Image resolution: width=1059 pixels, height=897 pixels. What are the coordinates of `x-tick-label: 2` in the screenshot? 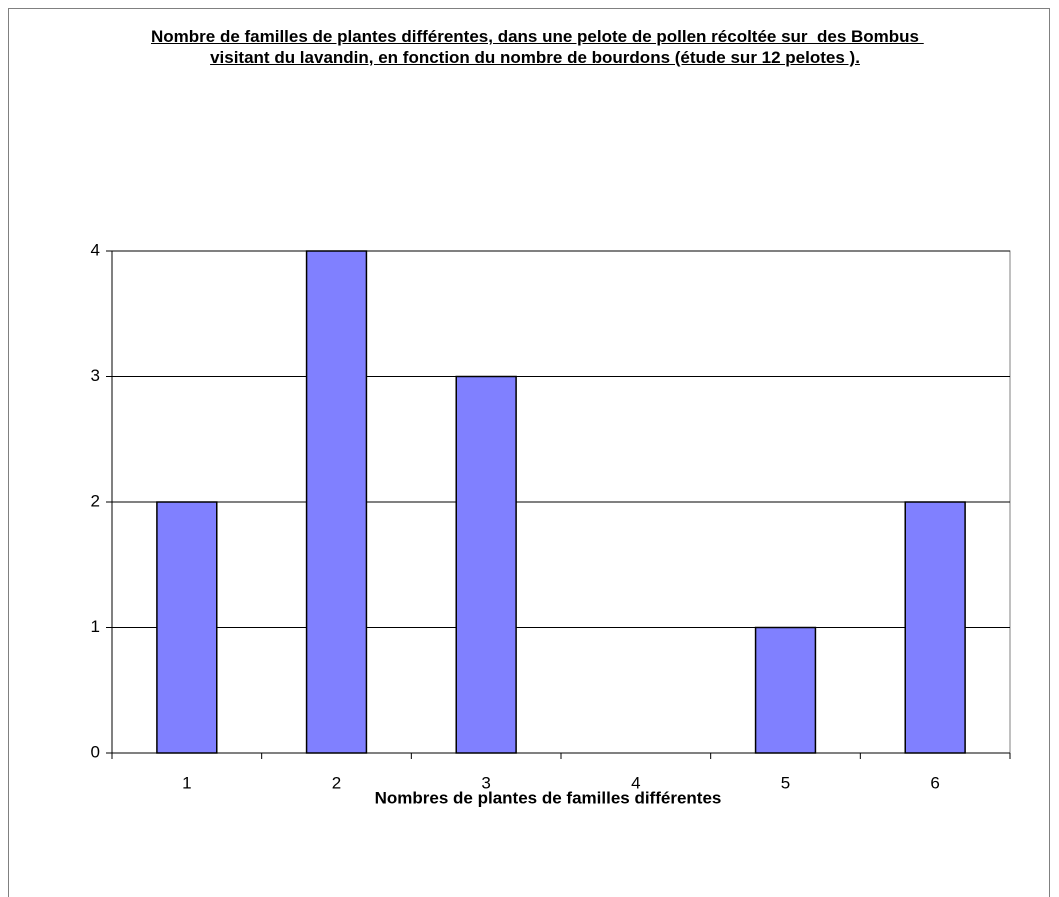 It's located at (336, 782).